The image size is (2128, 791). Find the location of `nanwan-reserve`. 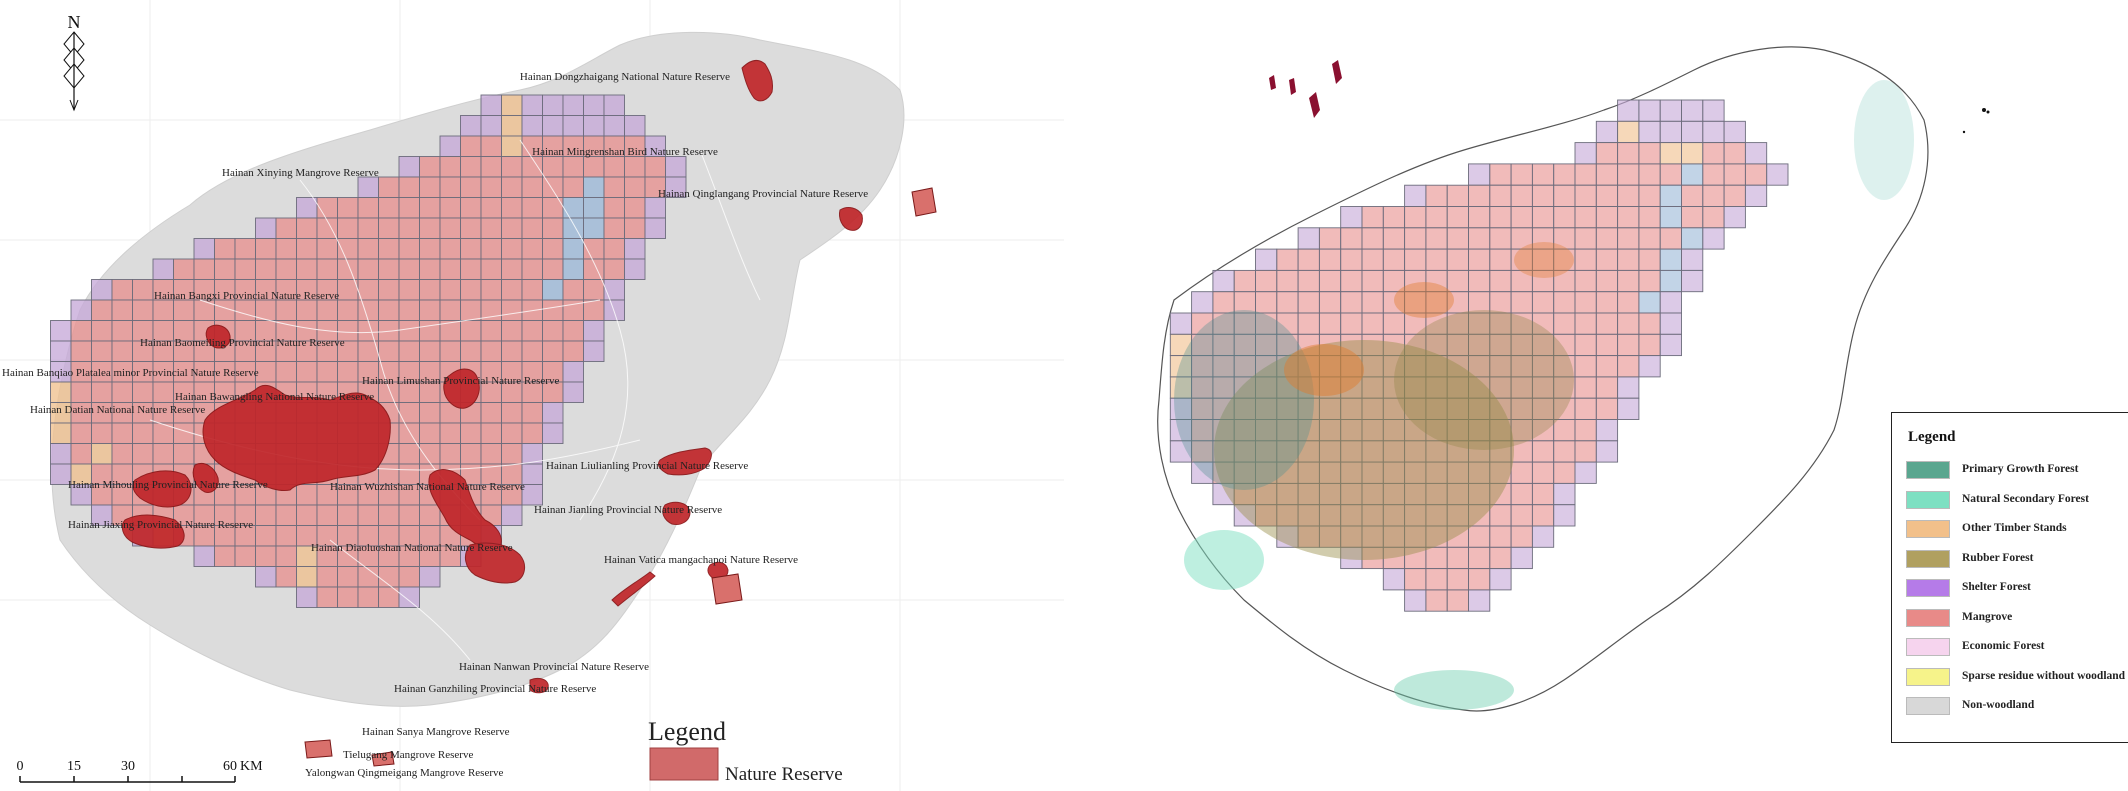

nanwan-reserve is located at coordinates (539, 685).